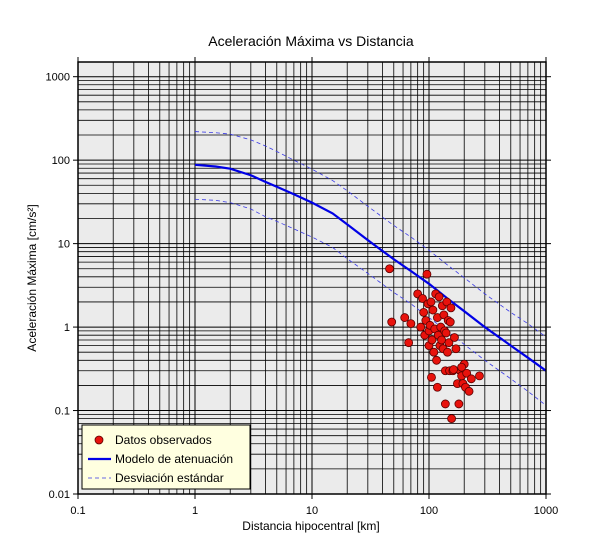 Image resolution: width=590 pixels, height=560 pixels. Describe the element at coordinates (195, 511) in the screenshot. I see `x-tick-label: 1` at that location.